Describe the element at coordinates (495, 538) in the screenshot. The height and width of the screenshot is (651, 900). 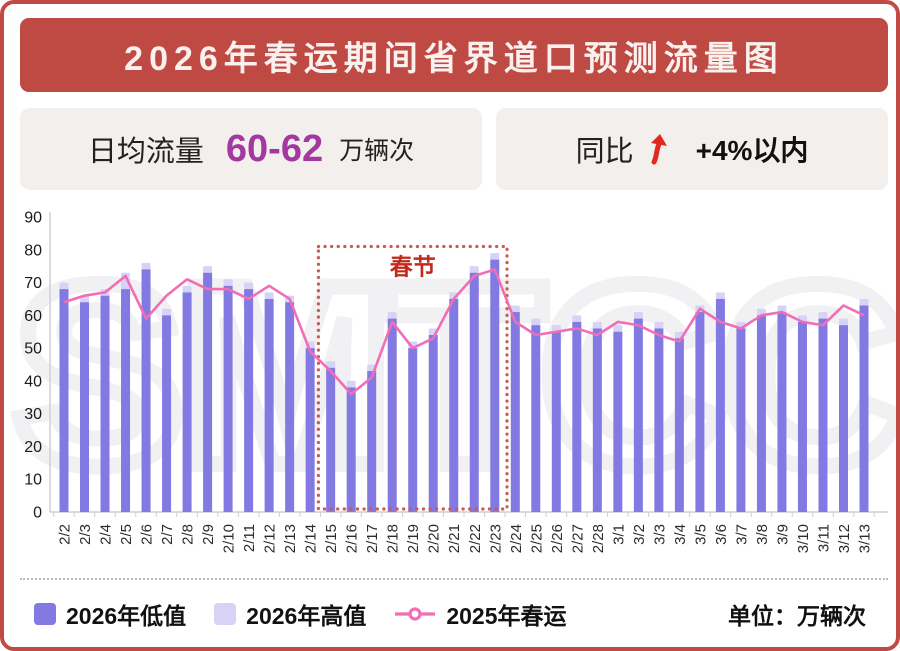
I see `svg-text: 2/23` at that location.